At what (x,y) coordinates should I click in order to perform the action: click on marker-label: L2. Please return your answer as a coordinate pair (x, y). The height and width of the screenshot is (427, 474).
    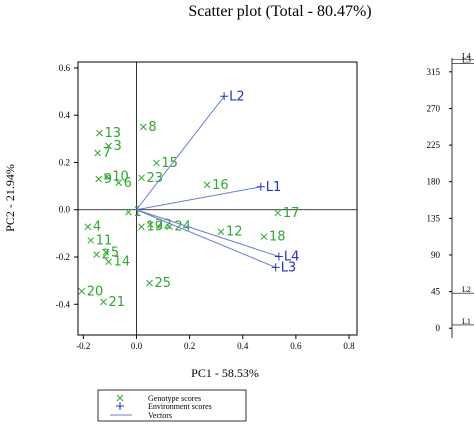
    Looking at the image, I should click on (466, 289).